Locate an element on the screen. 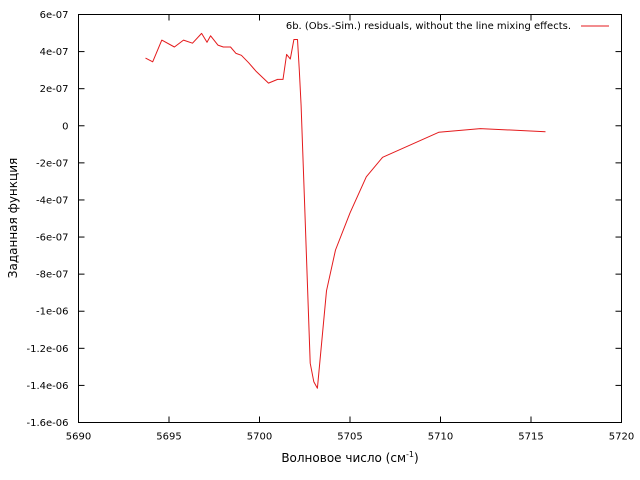 The width and height of the screenshot is (640, 480). y-tick-label: -6e-07 is located at coordinates (52, 238).